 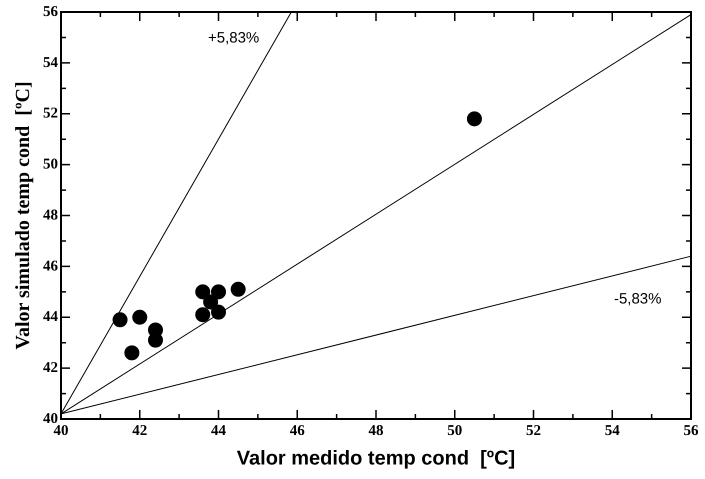 I want to click on y-tick-label: 46, so click(x=50, y=266).